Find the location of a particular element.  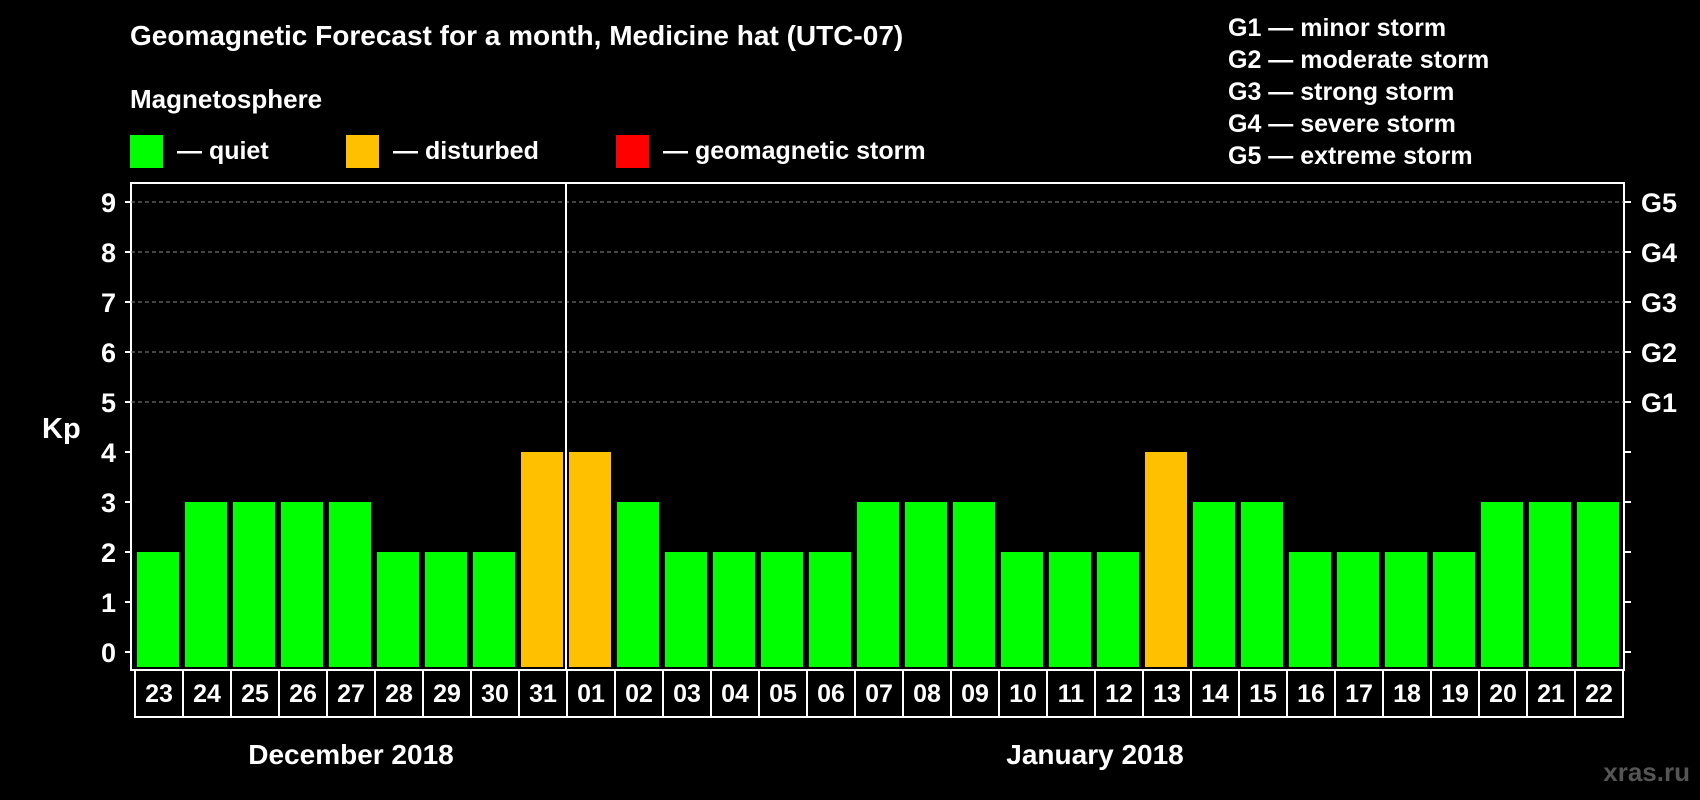

y-tick-label: 9 is located at coordinates (108, 203).